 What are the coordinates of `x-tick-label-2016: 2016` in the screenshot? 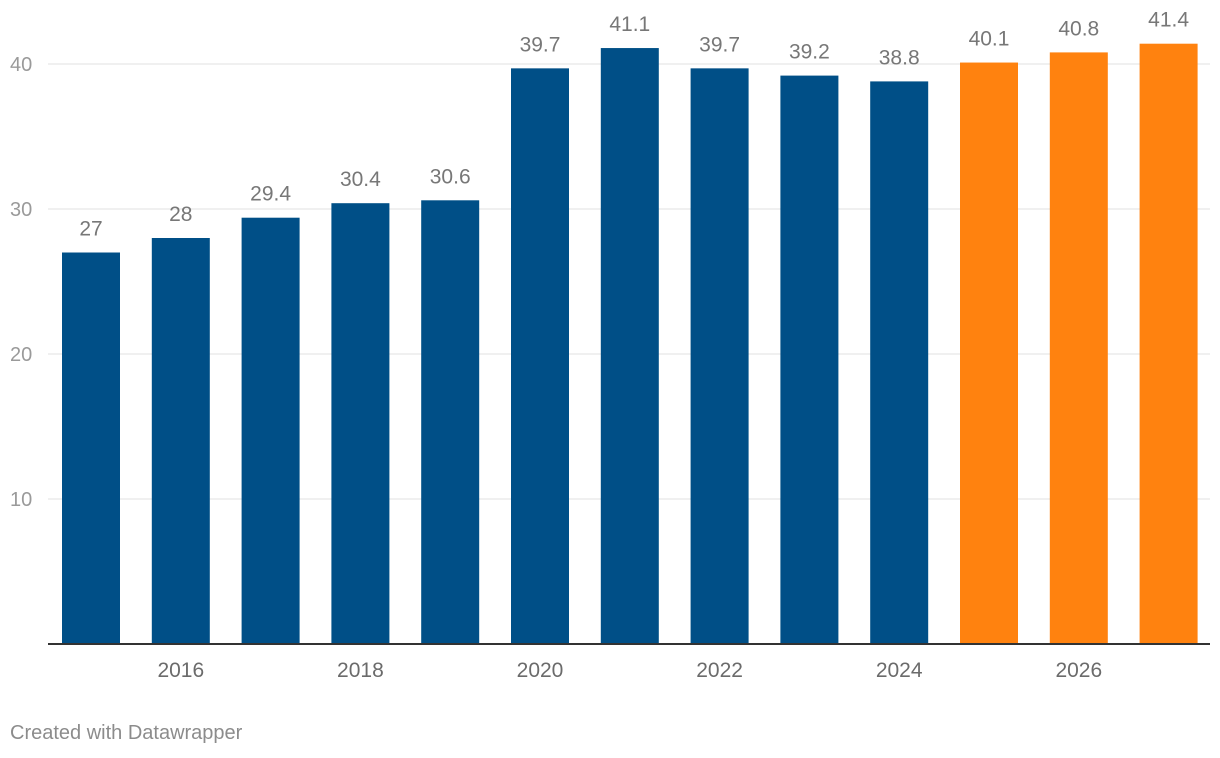 It's located at (180, 670).